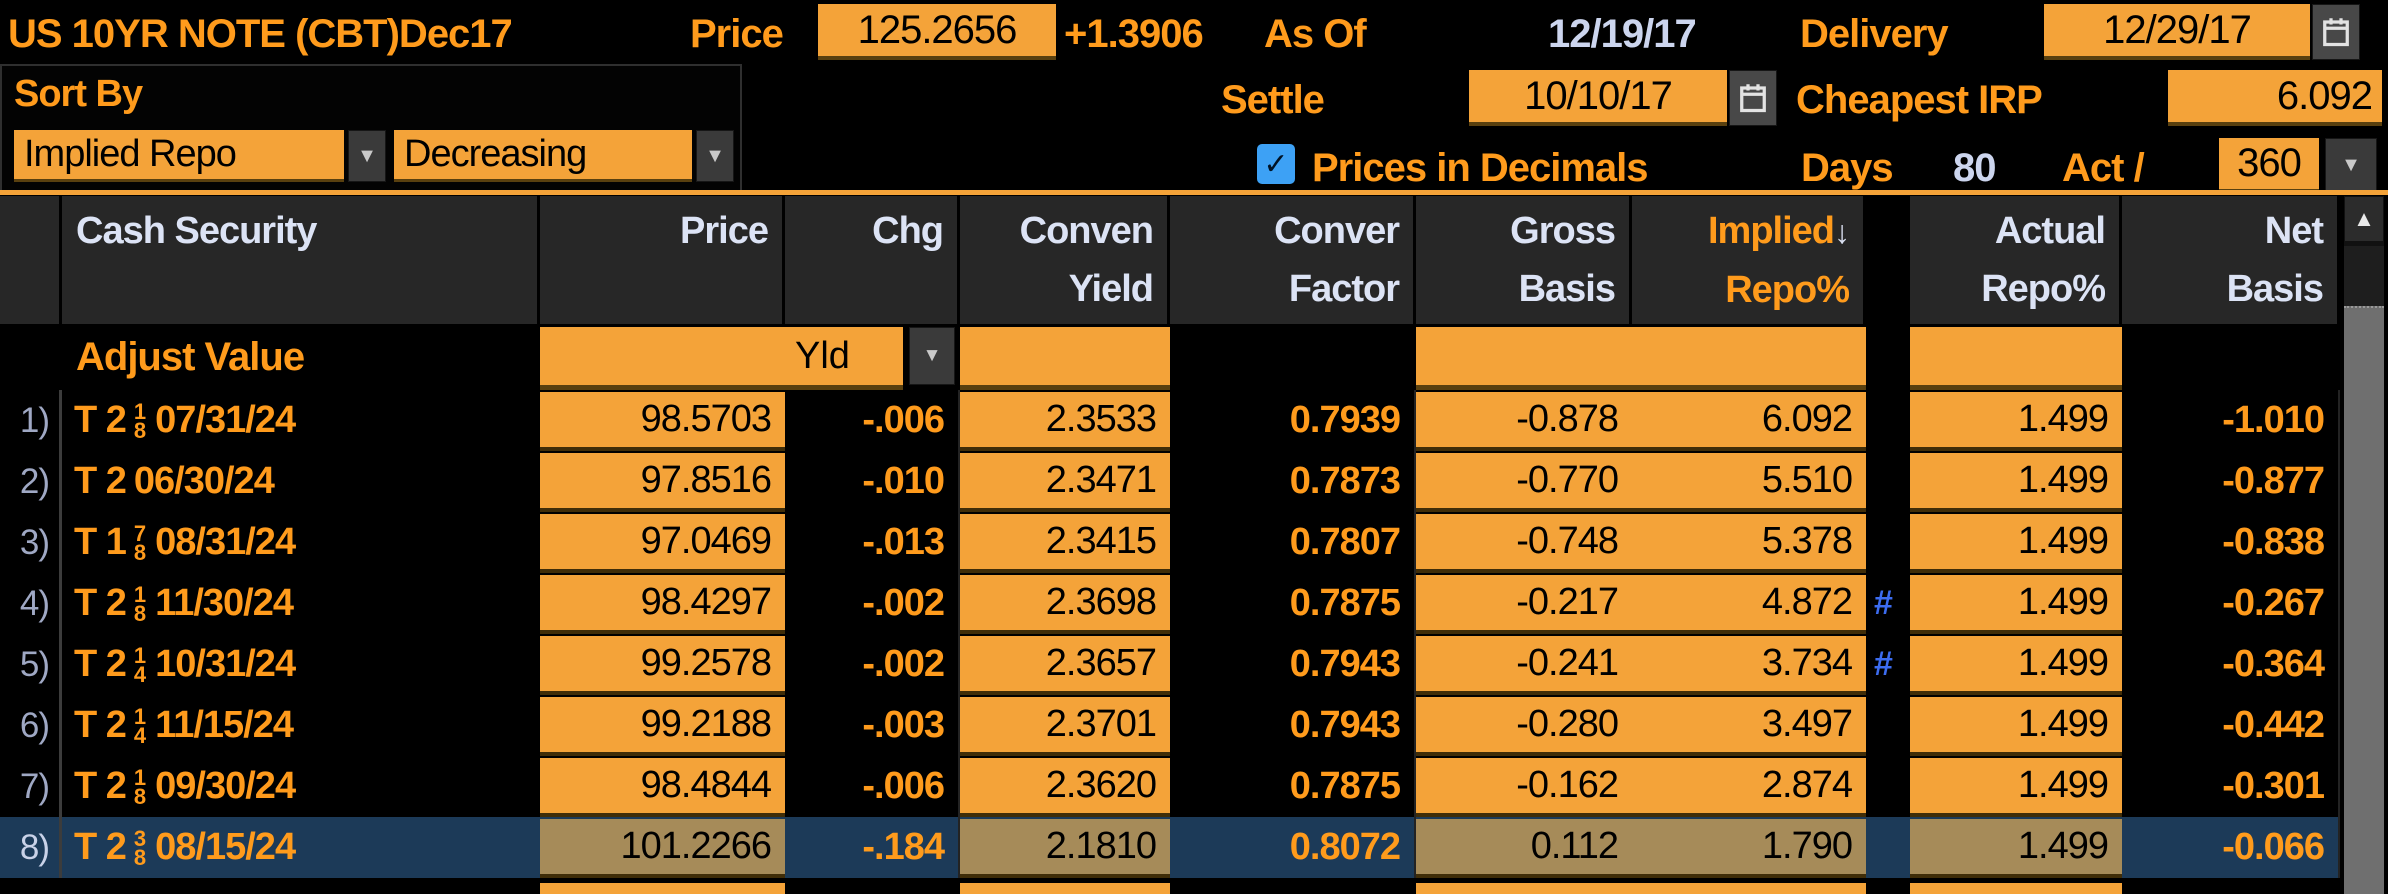 Image resolution: width=2388 pixels, height=894 pixels. Describe the element at coordinates (715, 156) in the screenshot. I see `sort-direction-dropdown-button: ▼` at that location.